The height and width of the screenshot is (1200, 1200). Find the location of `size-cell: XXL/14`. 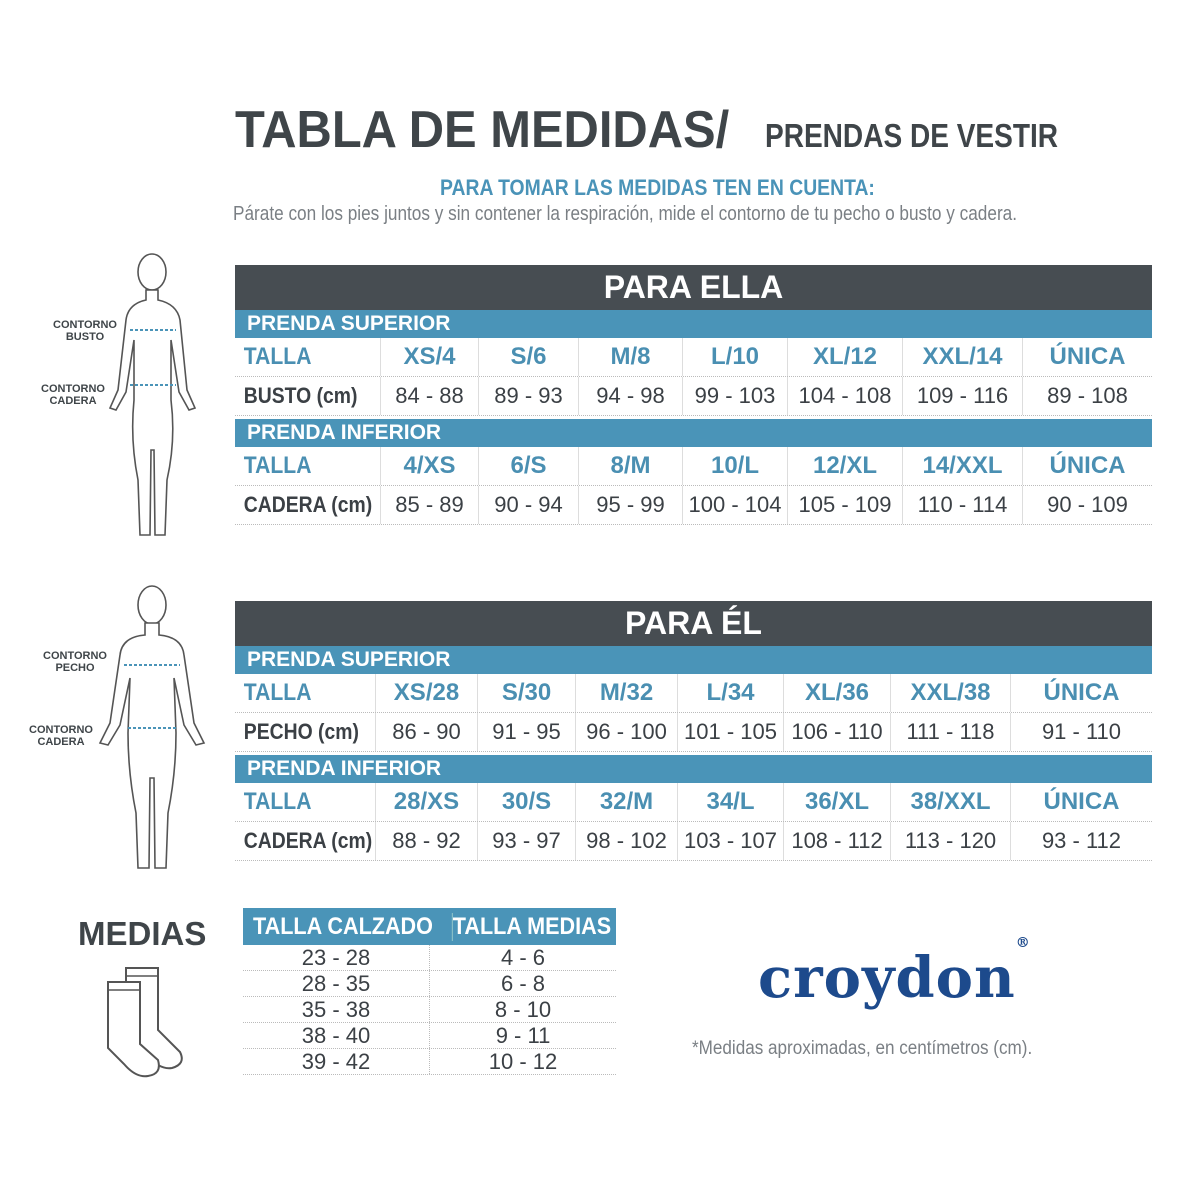

size-cell: XXL/14 is located at coordinates (962, 357).